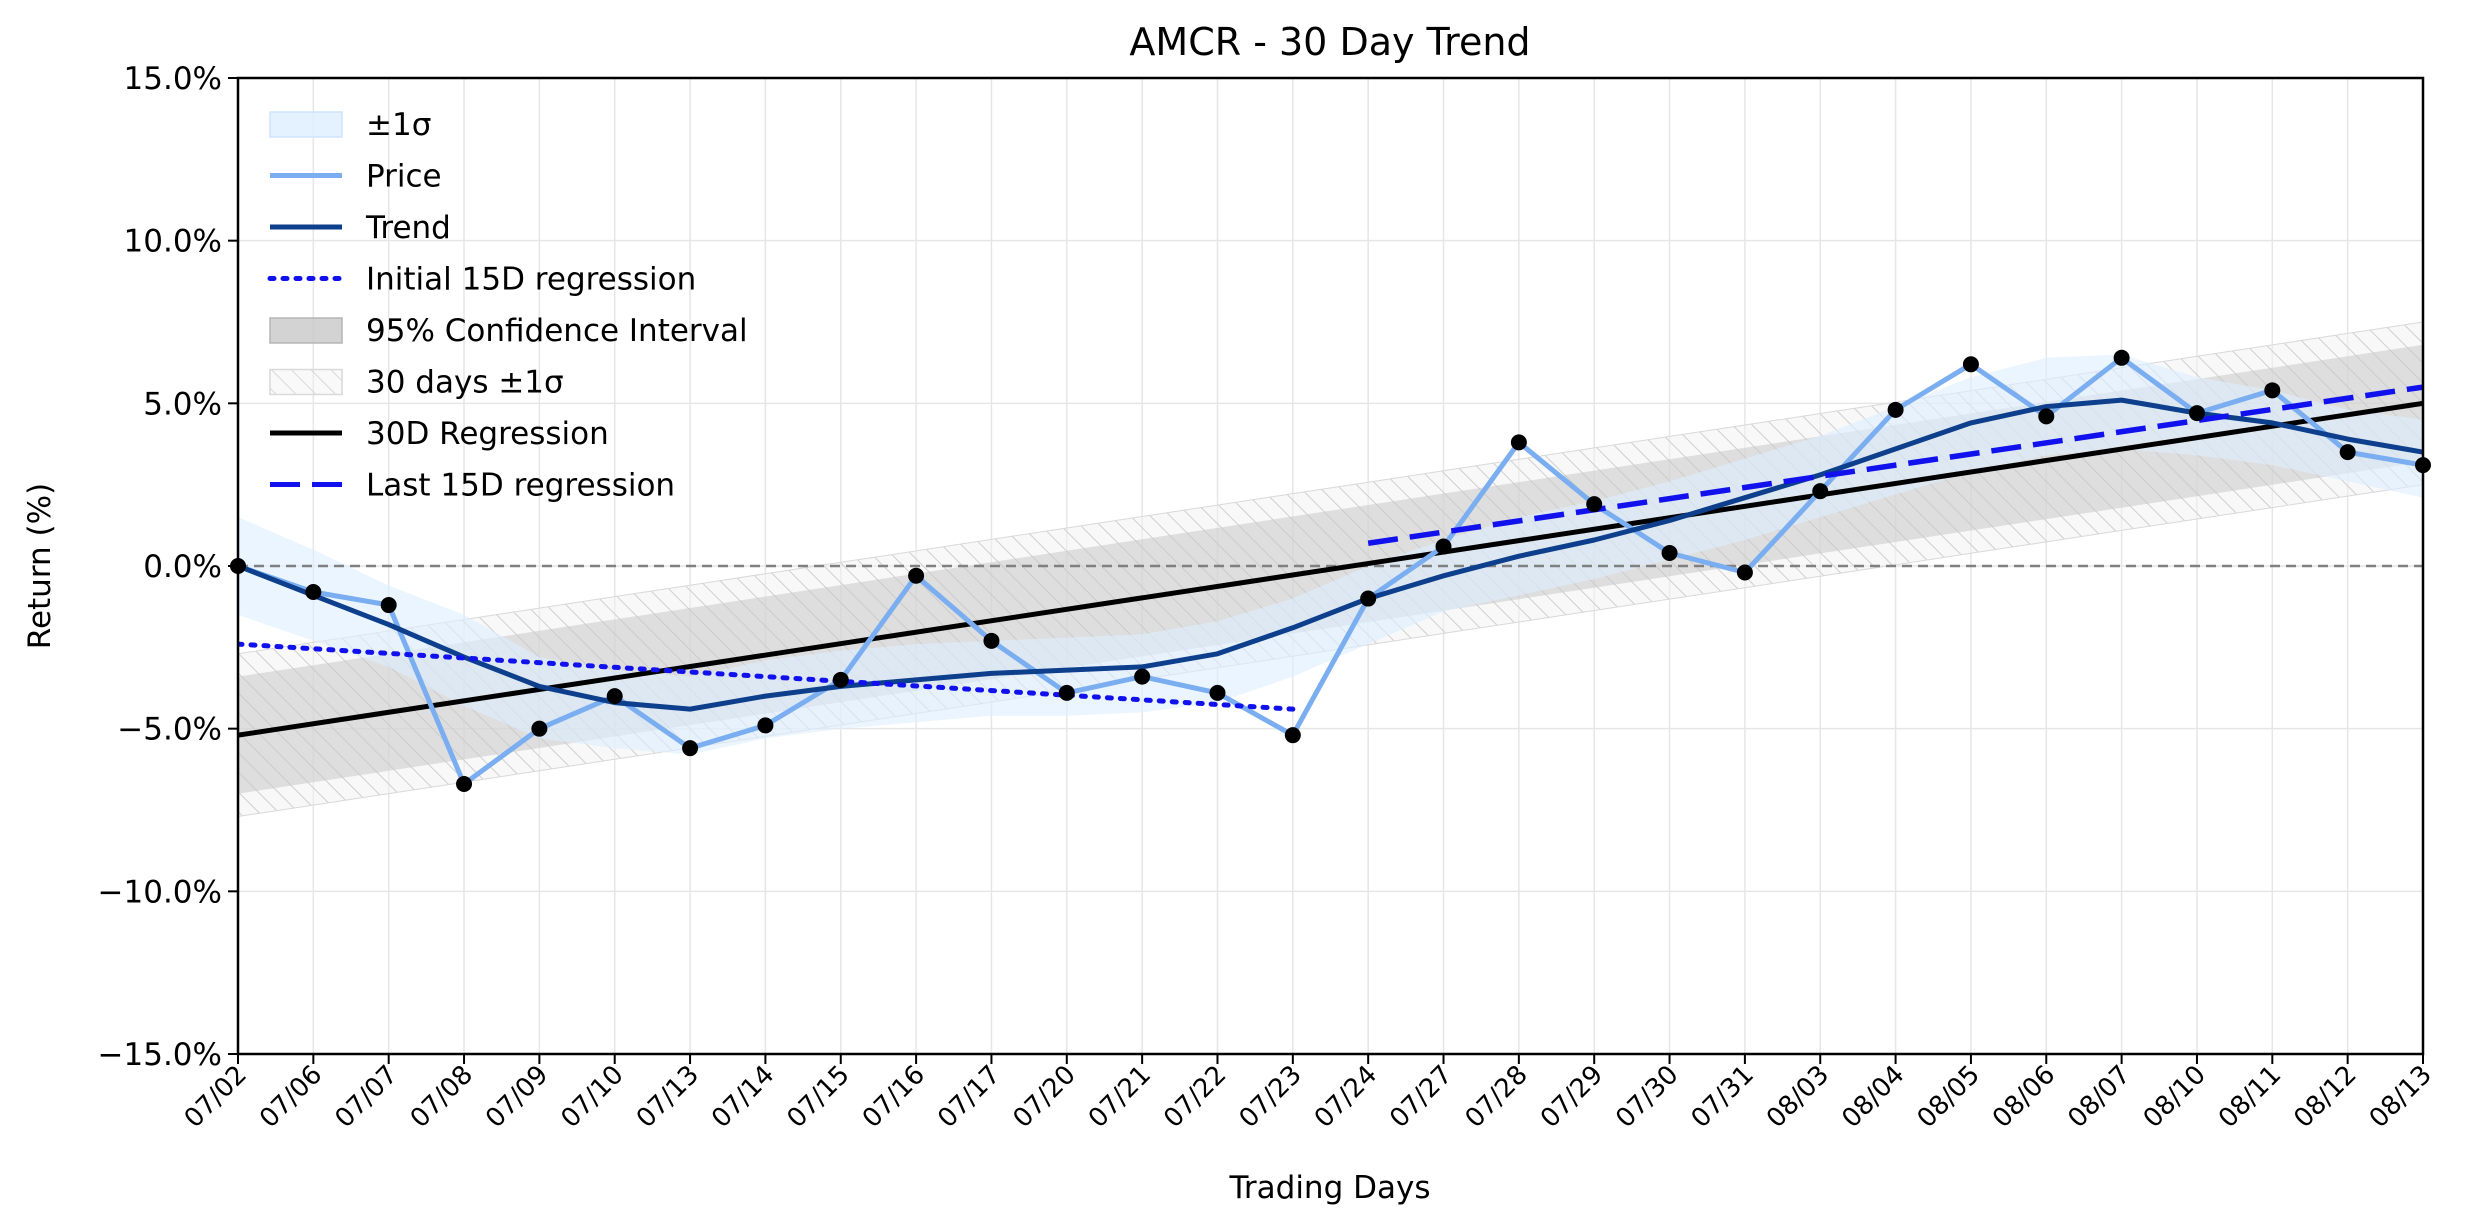  Describe the element at coordinates (398, 125) in the screenshot. I see `legend-label: ±1σ` at that location.